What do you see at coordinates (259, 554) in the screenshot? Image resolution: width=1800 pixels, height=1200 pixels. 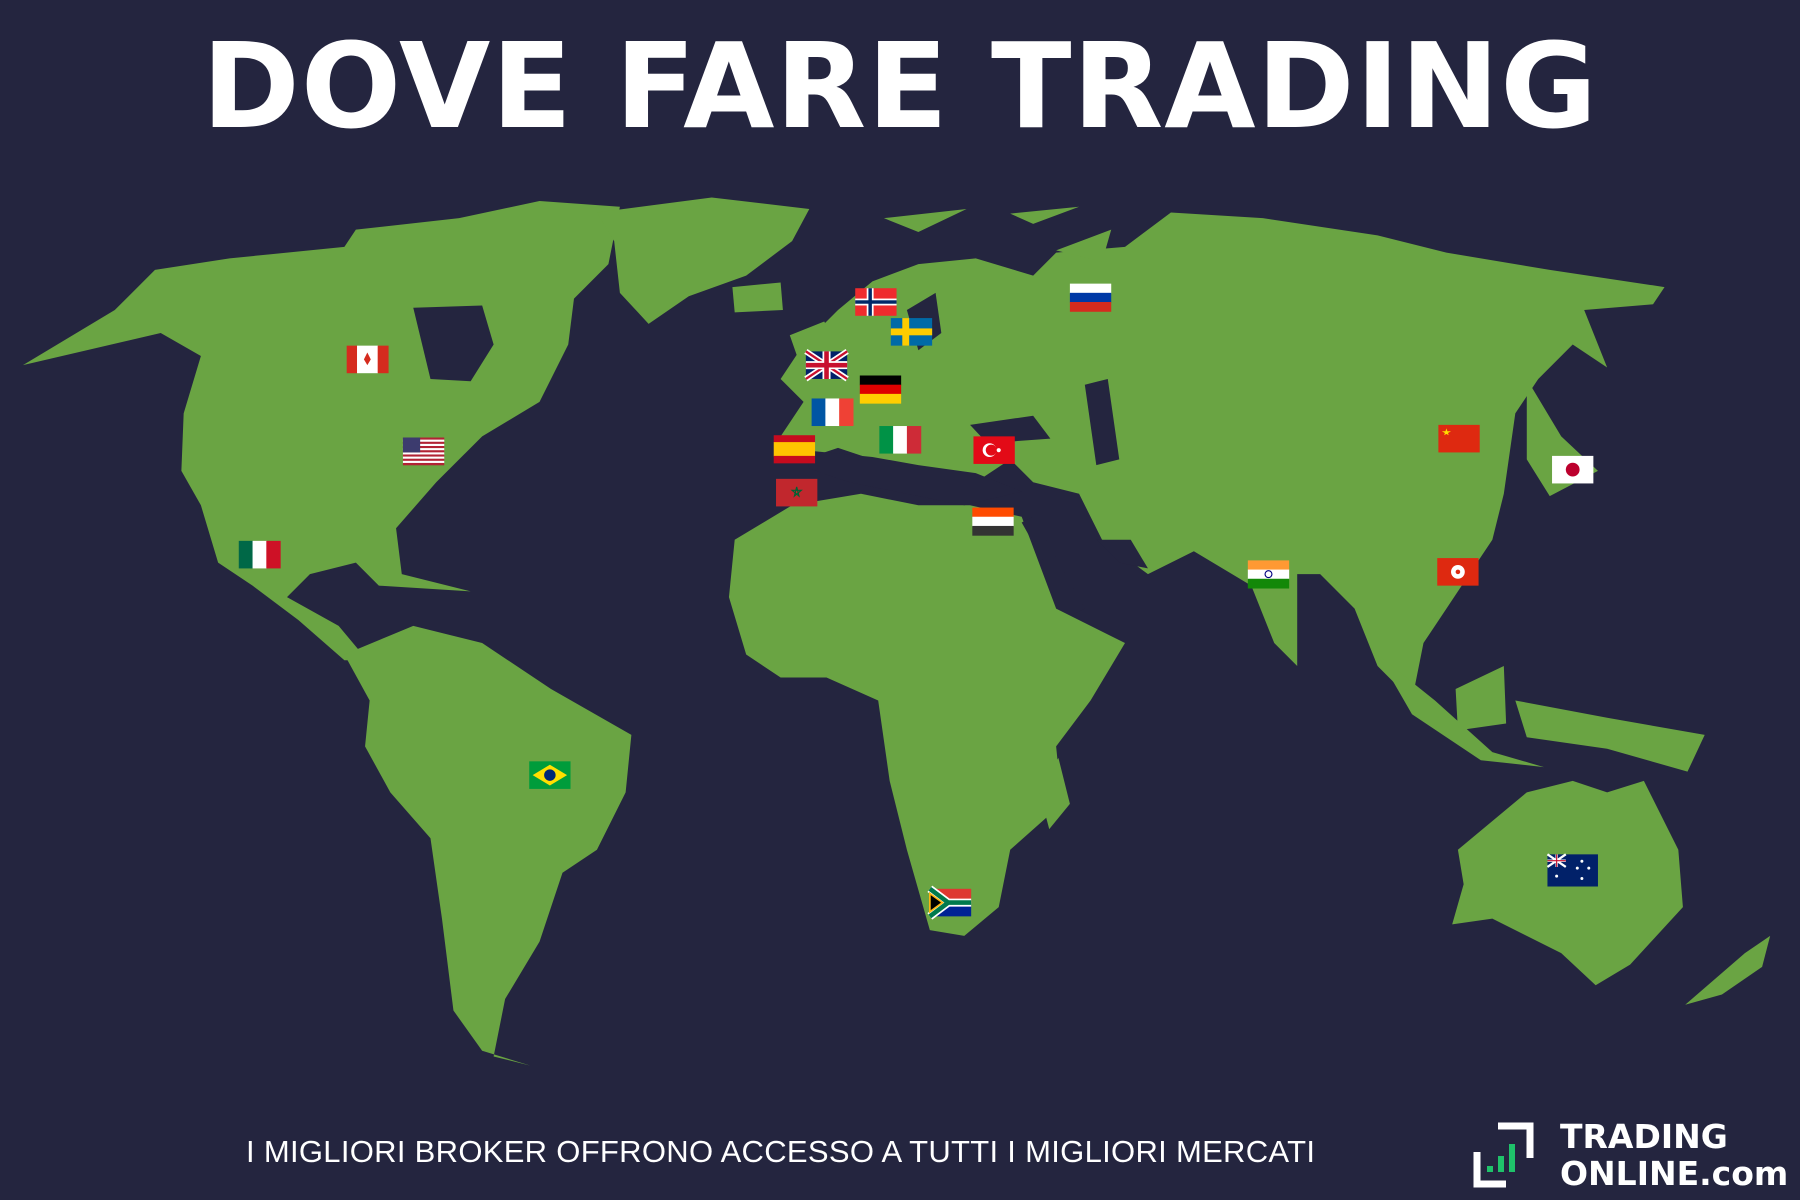 I see `mexico-flag-icon` at bounding box center [259, 554].